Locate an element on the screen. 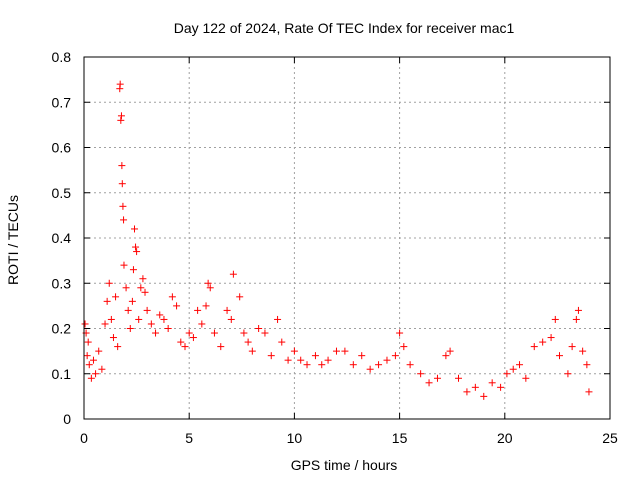 The height and width of the screenshot is (480, 640). x-axis-label: GPS time / hours is located at coordinates (344, 465).